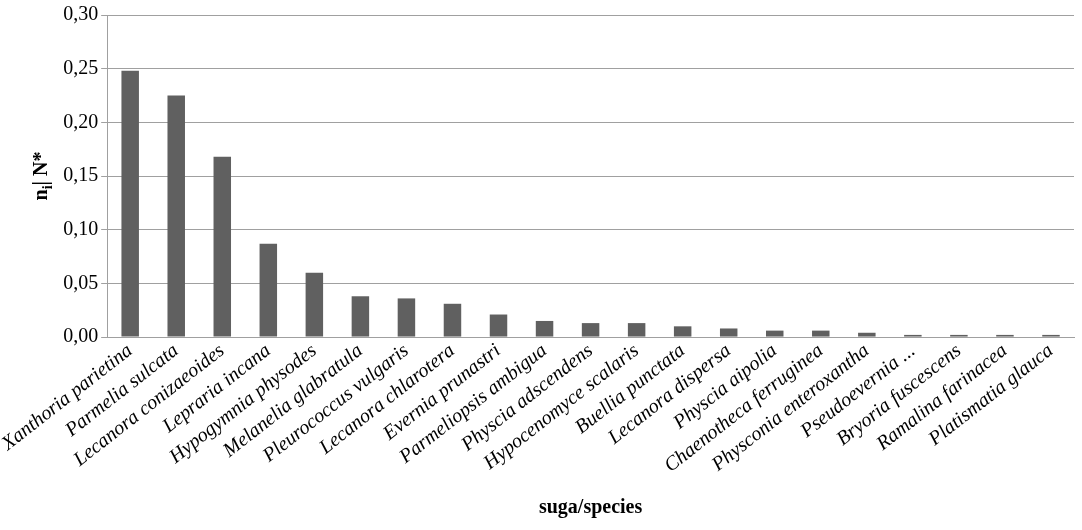 The image size is (1082, 530). I want to click on x-axis-title: suga/species, so click(590, 507).